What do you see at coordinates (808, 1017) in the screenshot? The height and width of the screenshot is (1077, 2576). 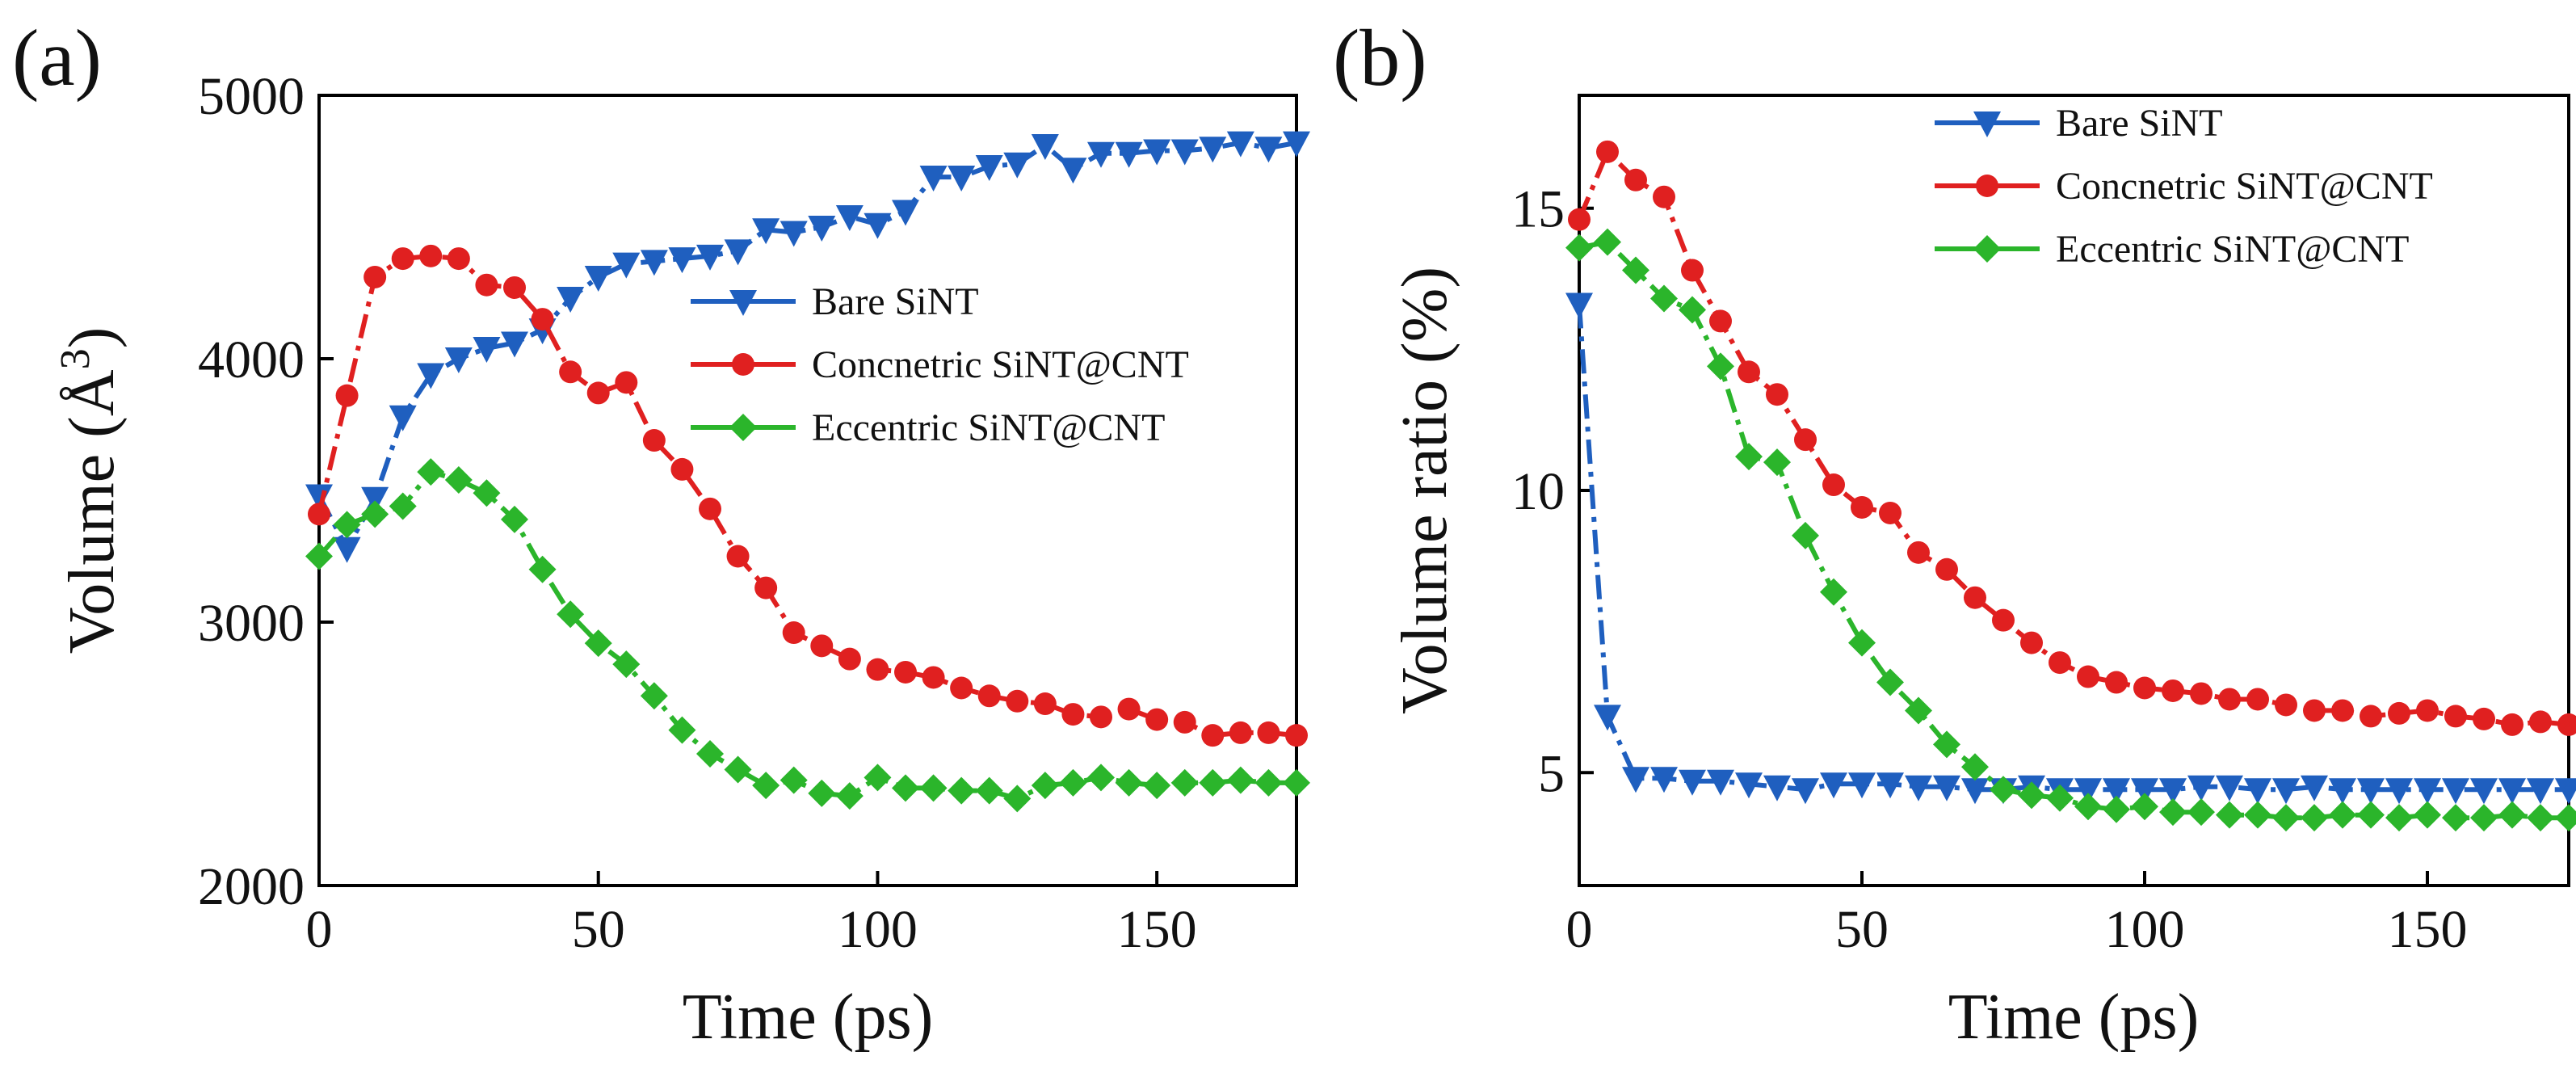 I see `x-axis-label-a: Time (ps)` at bounding box center [808, 1017].